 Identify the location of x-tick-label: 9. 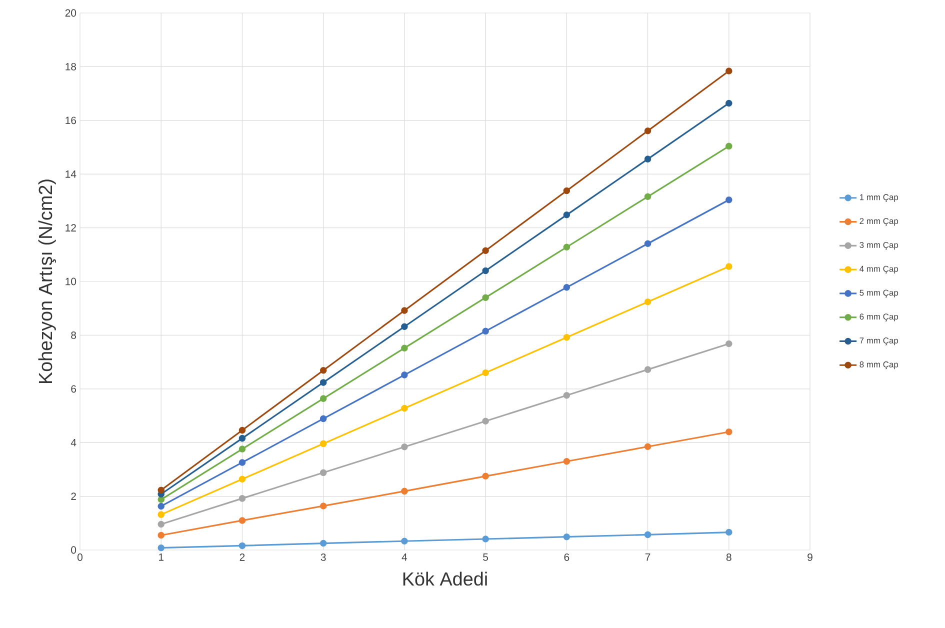
(810, 557).